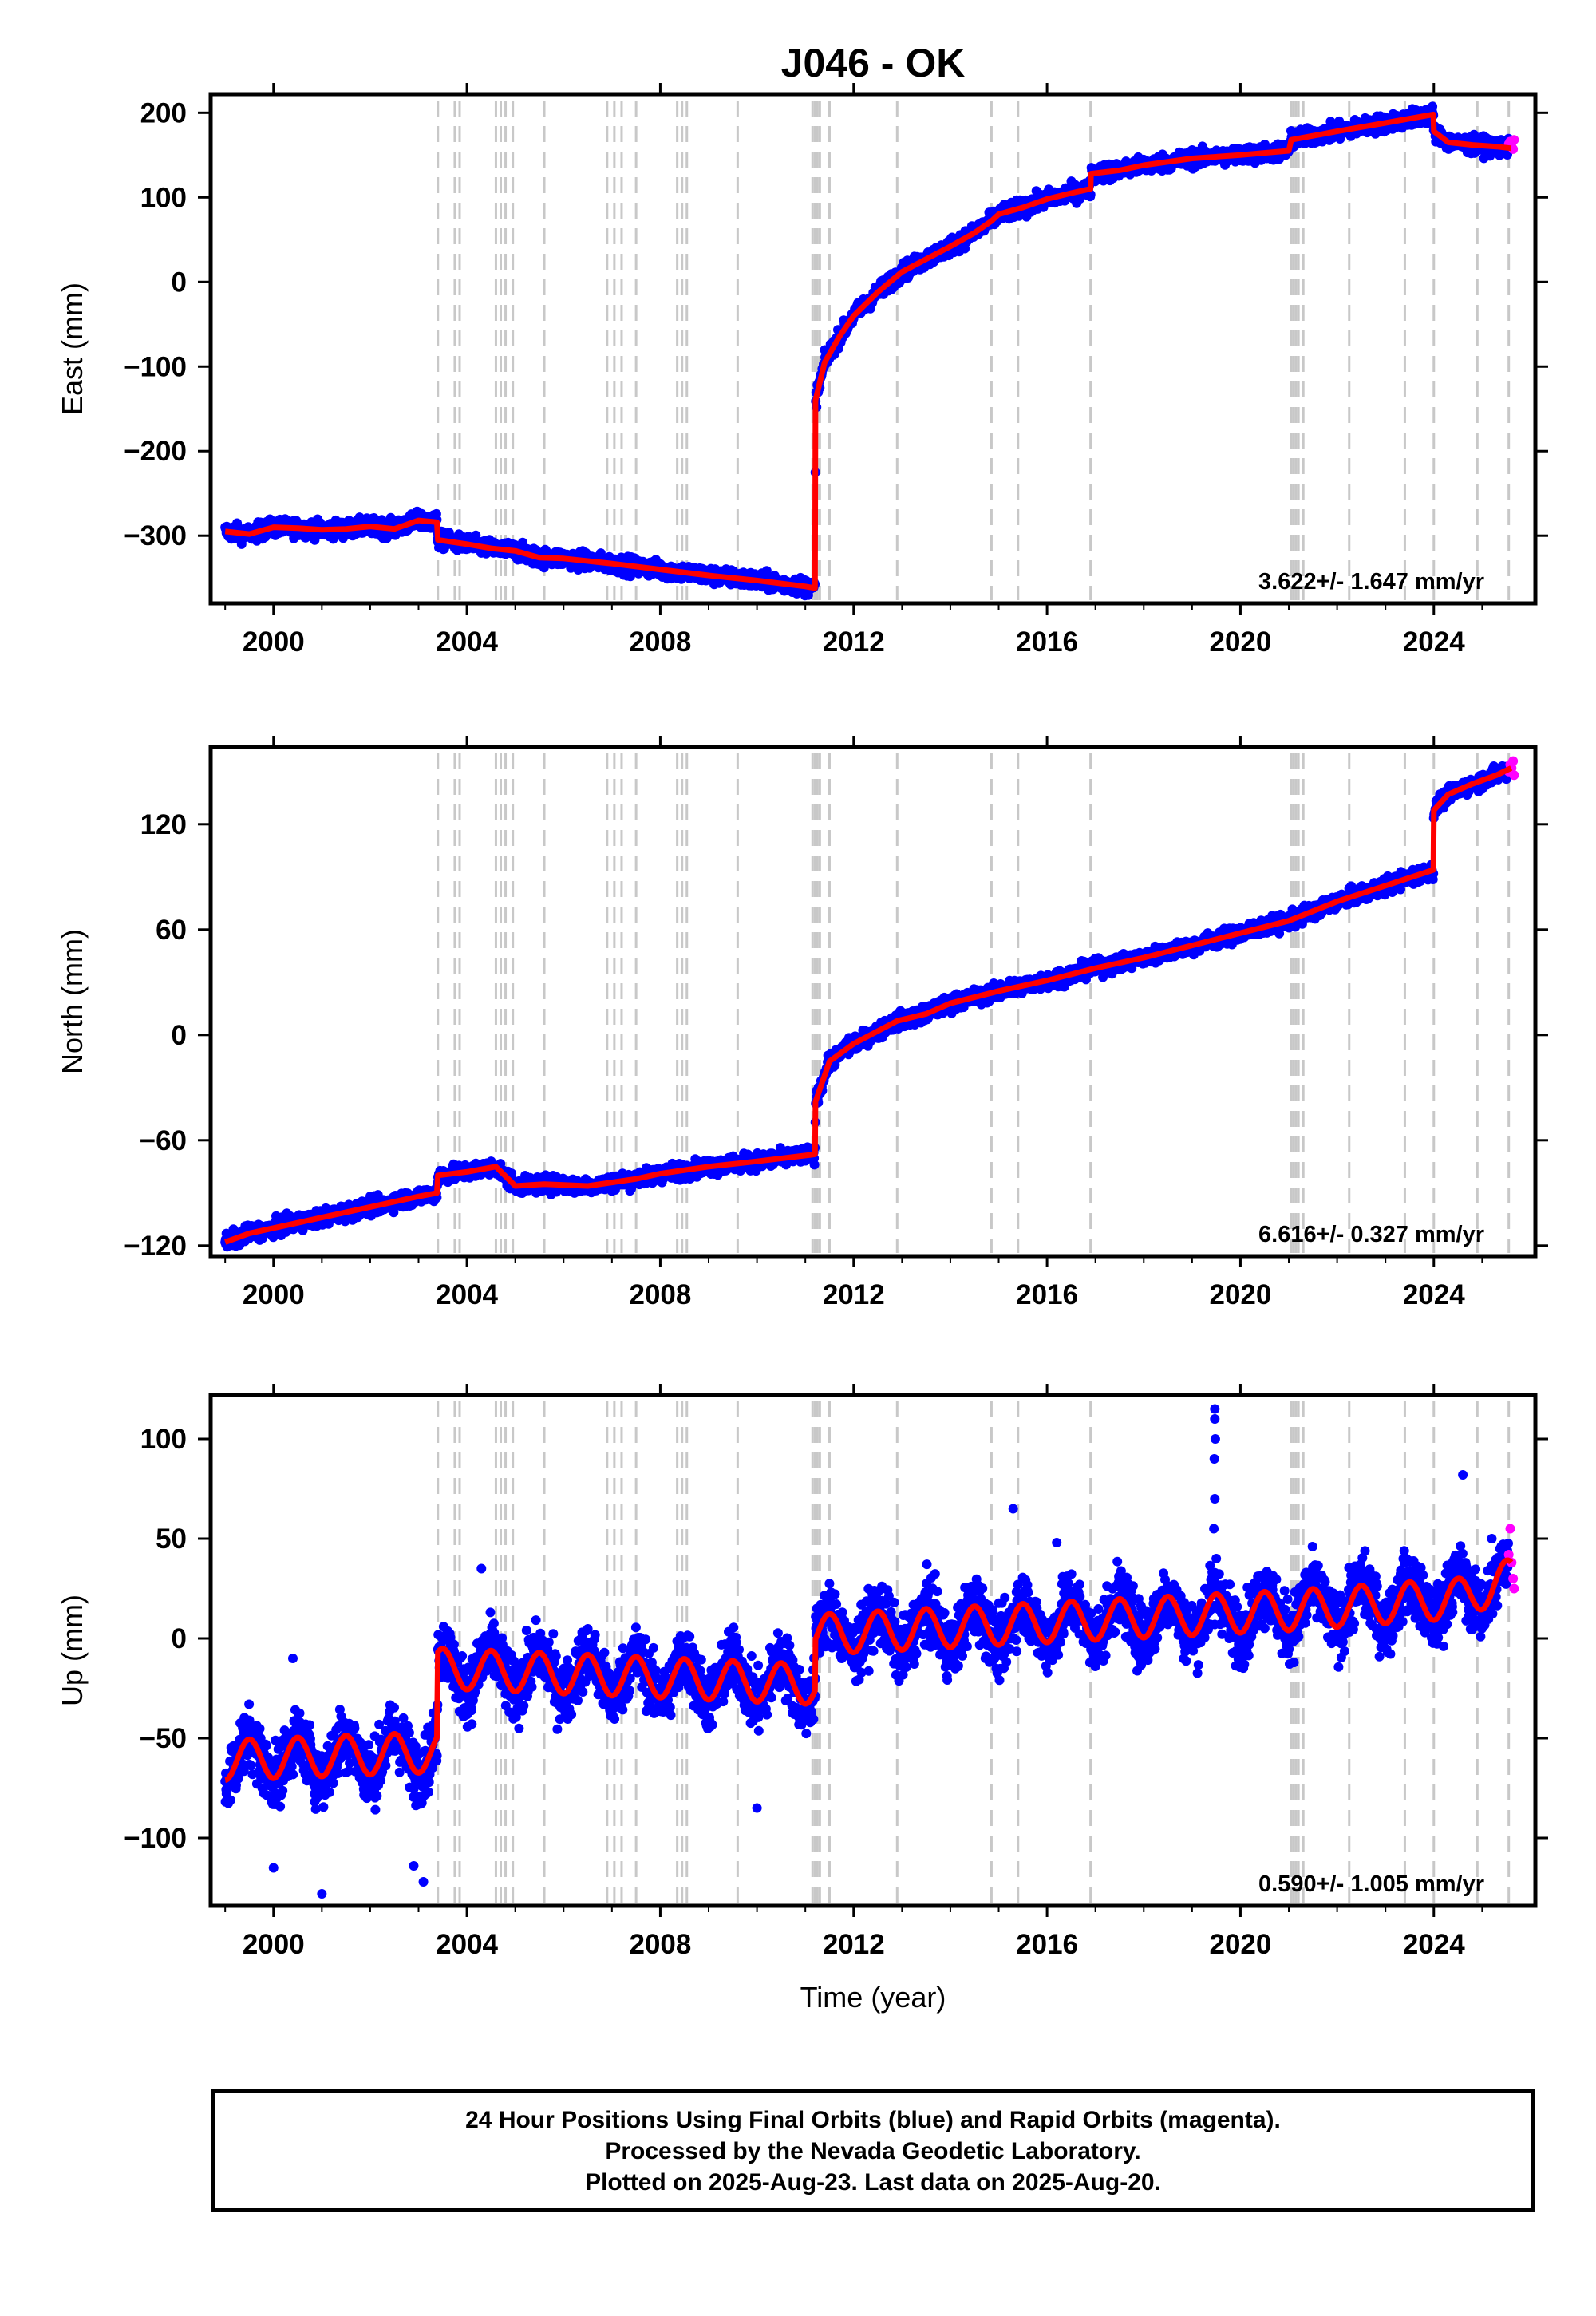 This screenshot has width=1596, height=2316. I want to click on y-axis-label: East (mm), so click(72, 349).